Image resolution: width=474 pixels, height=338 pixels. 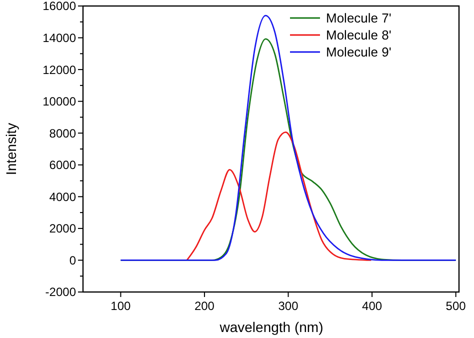 I want to click on y-tick-label: 4000, so click(x=62, y=197).